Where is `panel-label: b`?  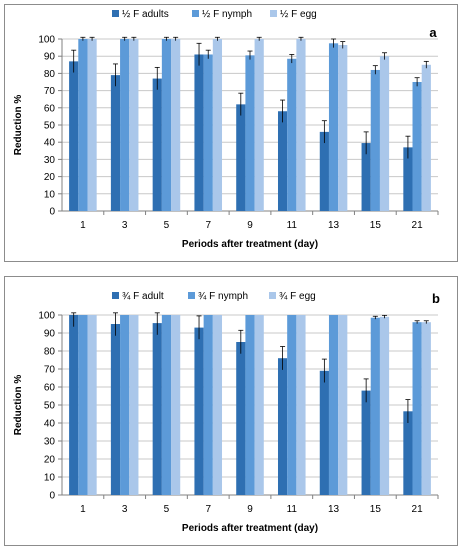 panel-label: b is located at coordinates (436, 298).